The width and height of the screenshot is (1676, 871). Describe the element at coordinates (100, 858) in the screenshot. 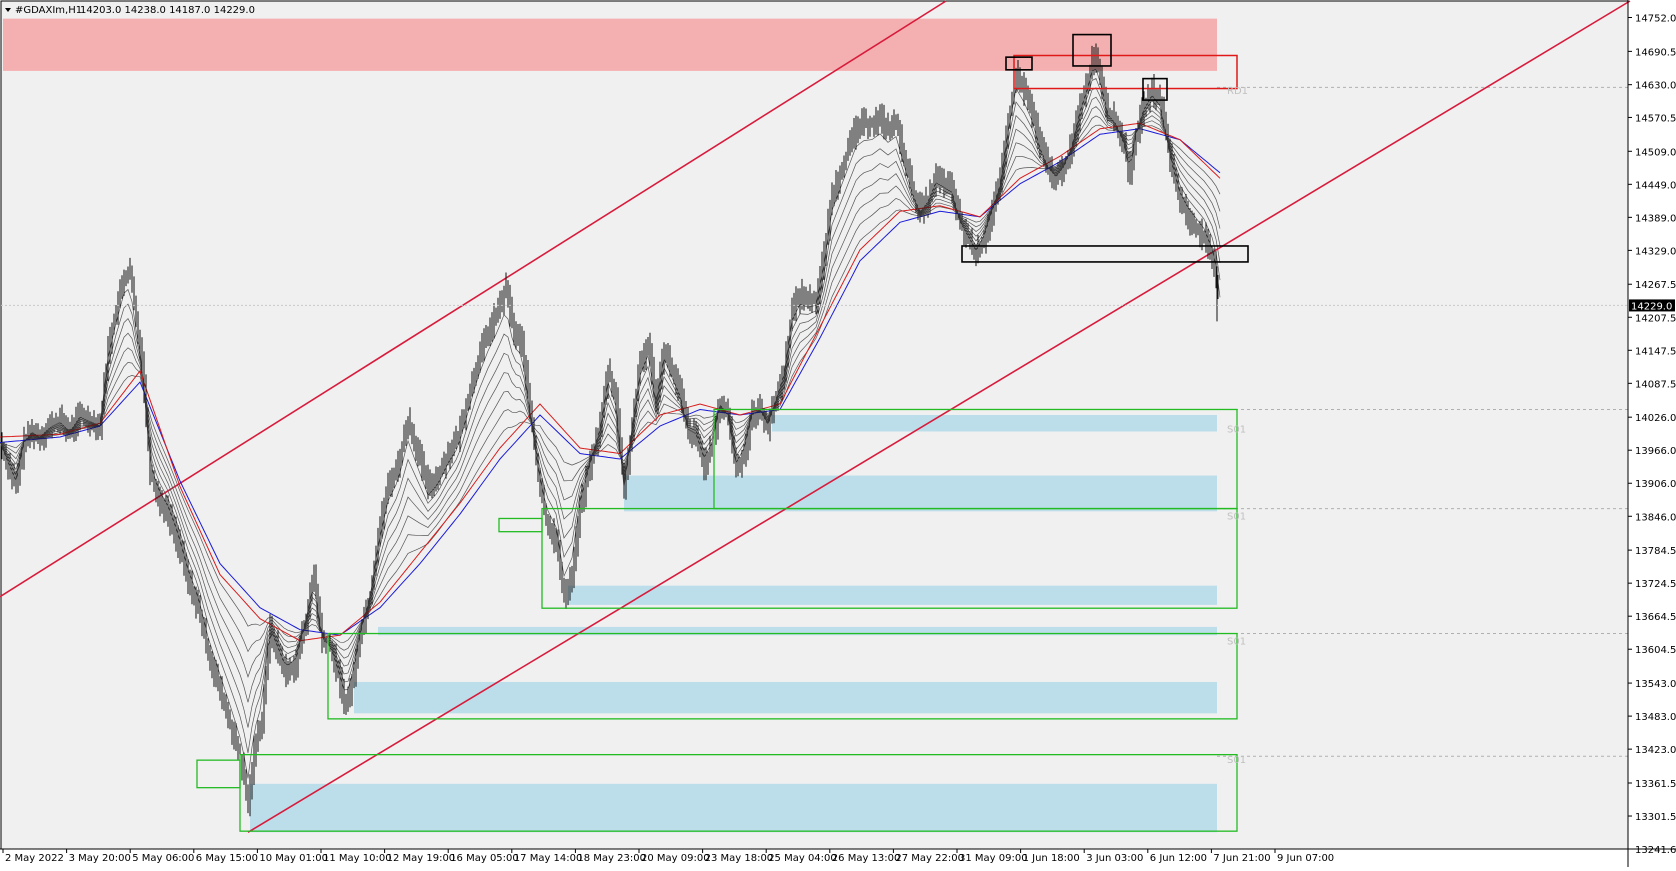

I see `time-tick-label: 3 May 20:00` at that location.